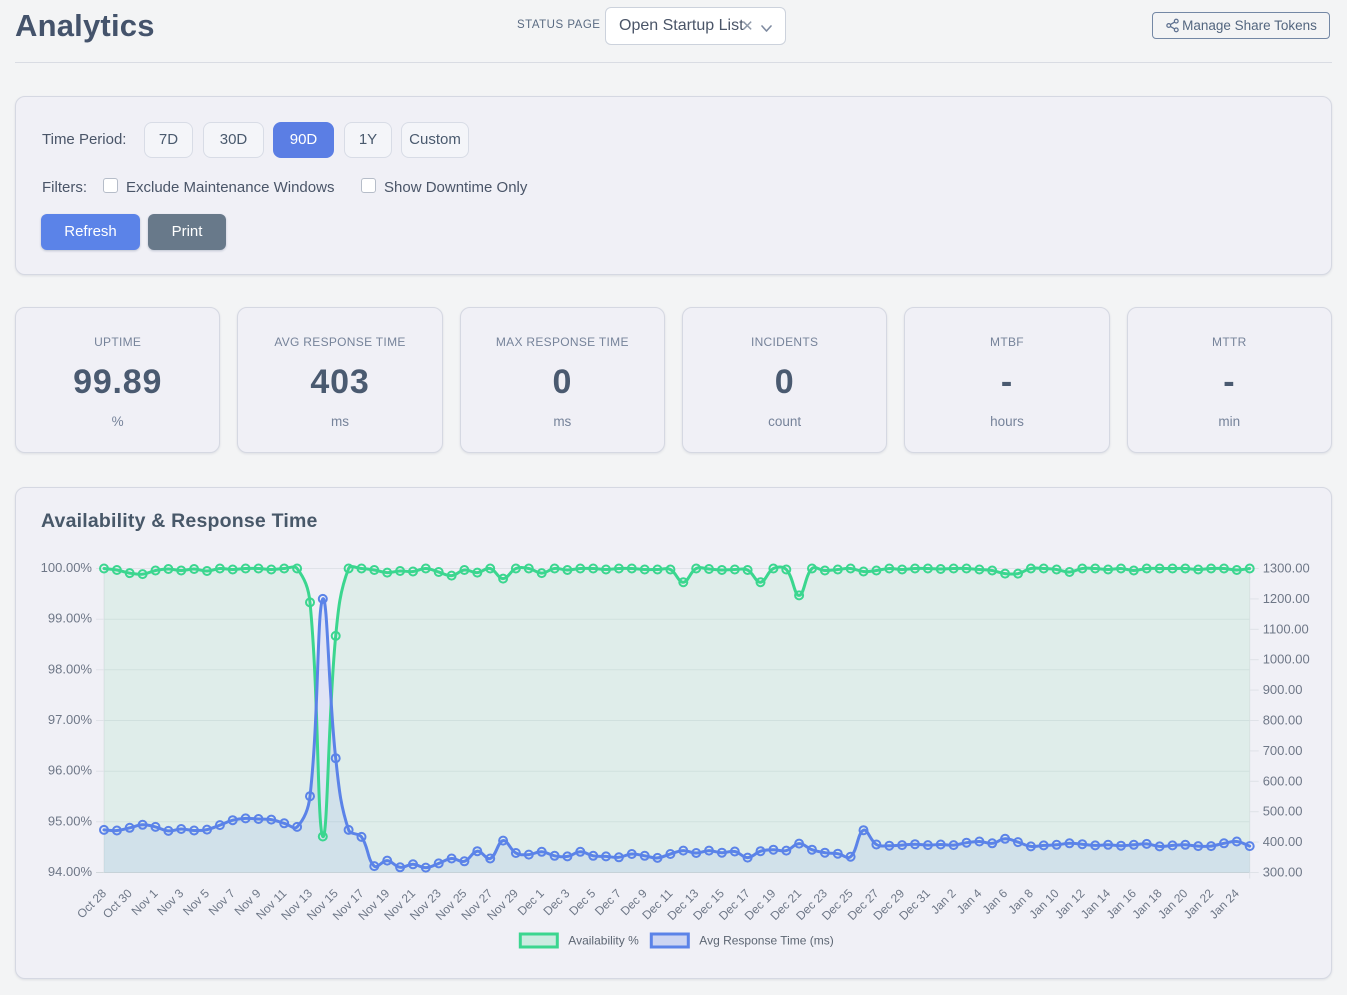 This screenshot has width=1347, height=995. I want to click on svg-text: Jan 4, so click(969, 901).